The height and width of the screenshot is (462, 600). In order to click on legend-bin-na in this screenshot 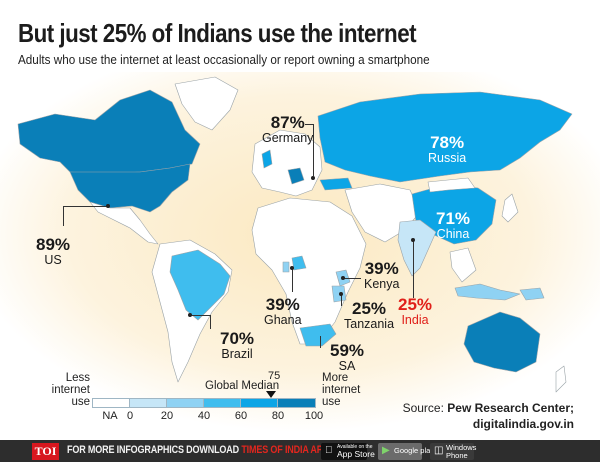, I will do `click(111, 403)`.